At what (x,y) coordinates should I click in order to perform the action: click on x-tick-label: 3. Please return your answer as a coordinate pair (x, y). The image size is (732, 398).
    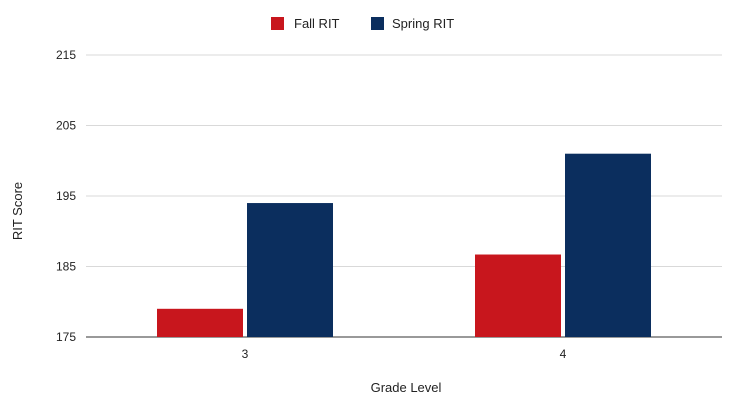
    Looking at the image, I should click on (245, 354).